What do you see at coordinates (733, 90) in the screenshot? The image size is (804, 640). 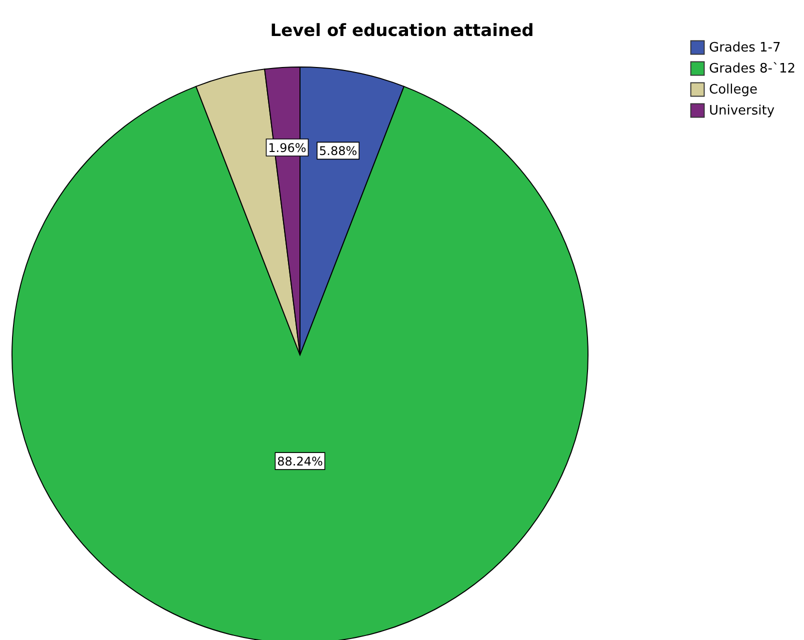 I see `legend-label: College` at bounding box center [733, 90].